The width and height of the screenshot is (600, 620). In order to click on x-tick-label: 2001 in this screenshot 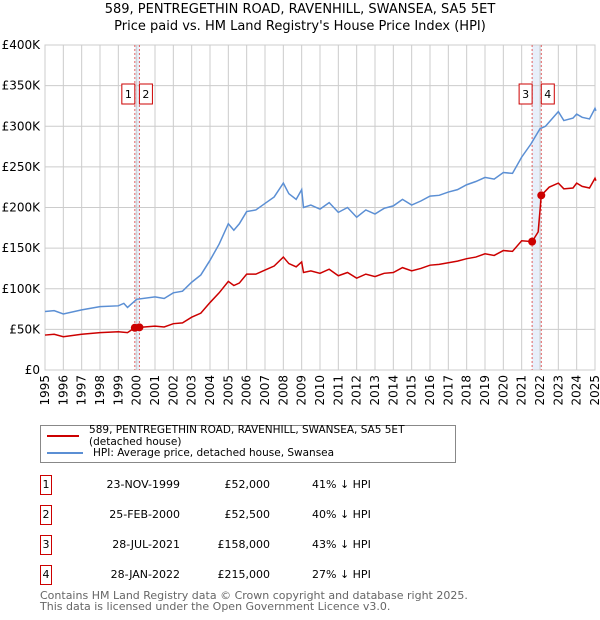, I will do `click(155, 390)`.